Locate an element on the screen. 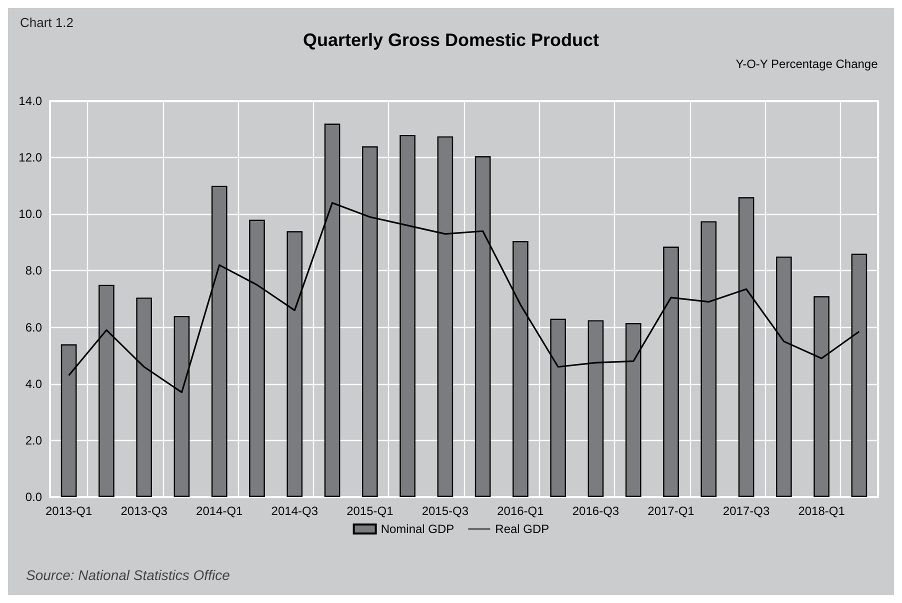  y-tick-label: 14.0 is located at coordinates (30, 101).